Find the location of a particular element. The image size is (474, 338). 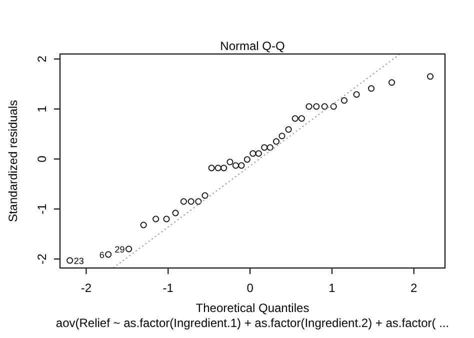

annotation: 23 is located at coordinates (79, 261).